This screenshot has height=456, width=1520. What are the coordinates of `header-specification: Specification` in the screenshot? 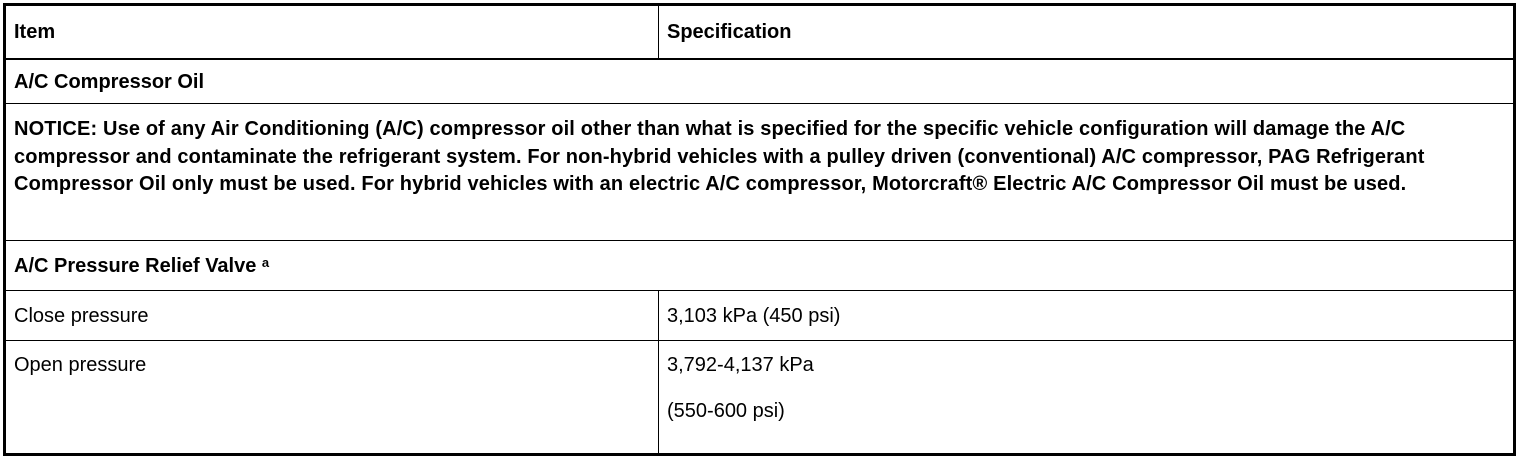 It's located at (1086, 32).